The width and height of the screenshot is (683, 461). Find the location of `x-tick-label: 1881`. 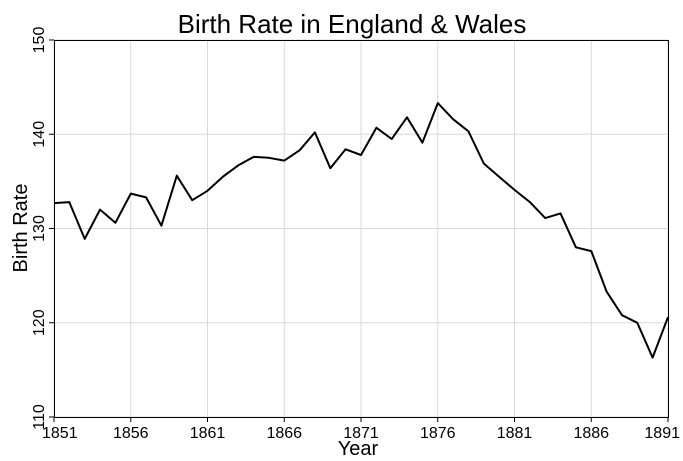

x-tick-label: 1881 is located at coordinates (515, 433).